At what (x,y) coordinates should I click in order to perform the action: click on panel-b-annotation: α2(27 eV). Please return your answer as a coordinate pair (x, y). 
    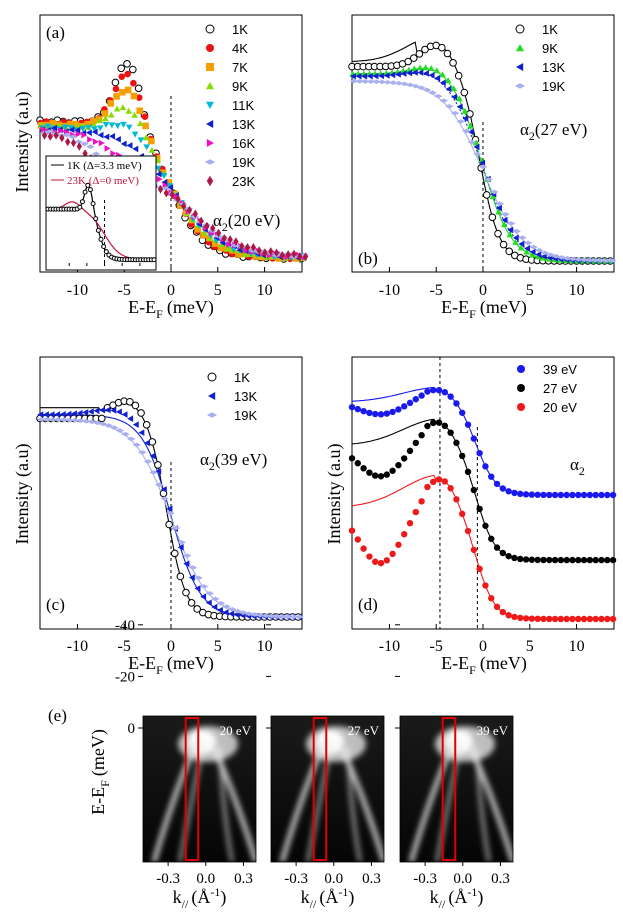
    Looking at the image, I should click on (553, 131).